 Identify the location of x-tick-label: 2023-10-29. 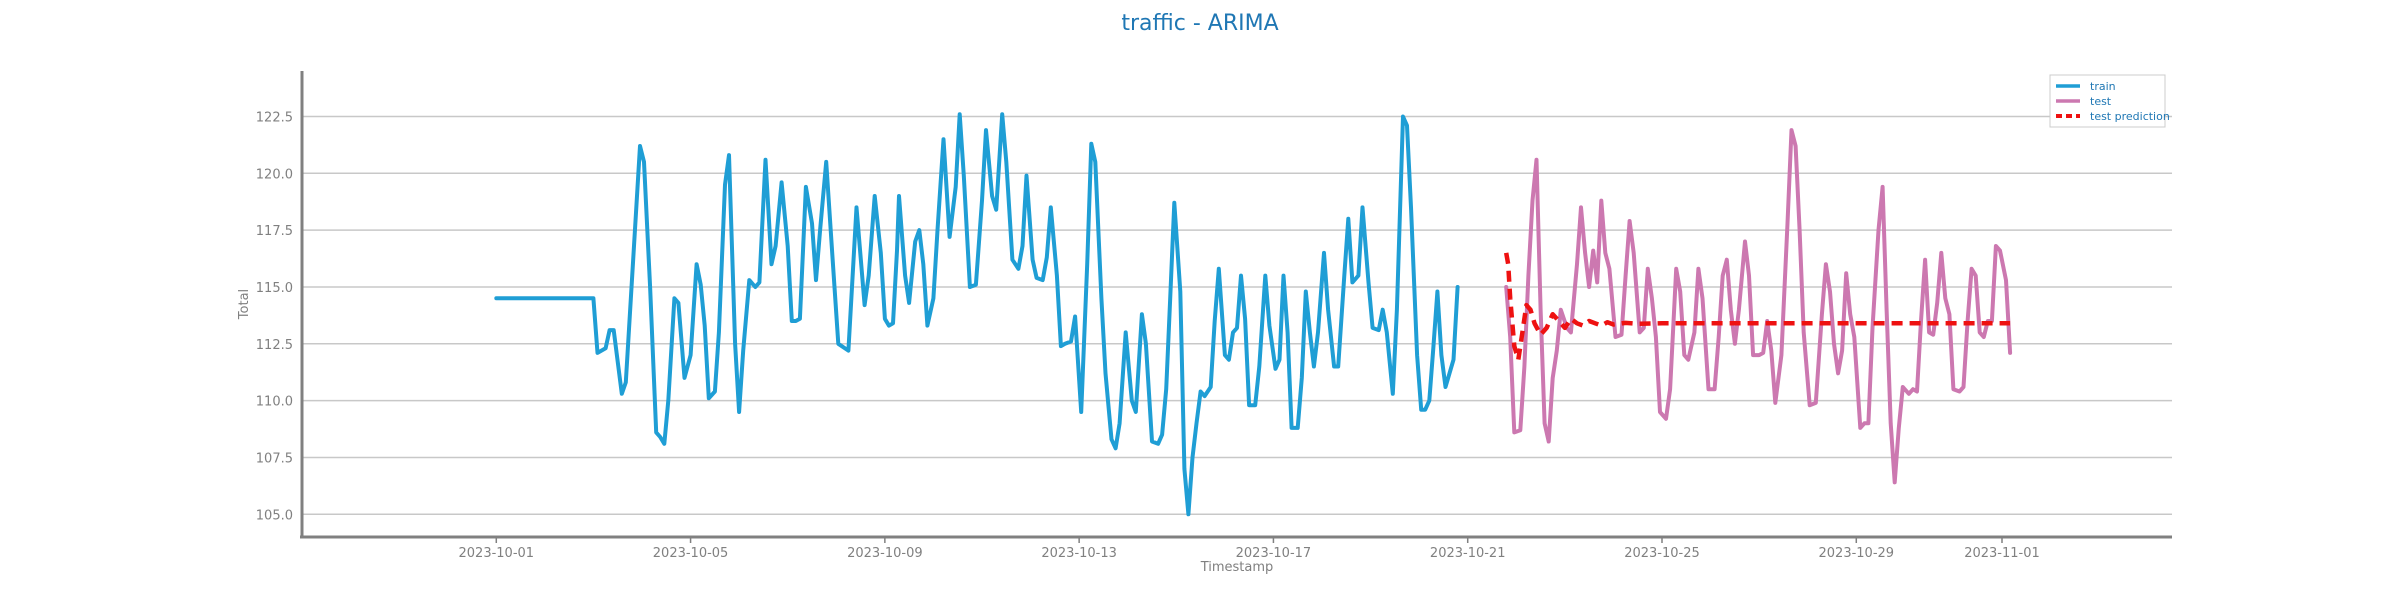
(1857, 553).